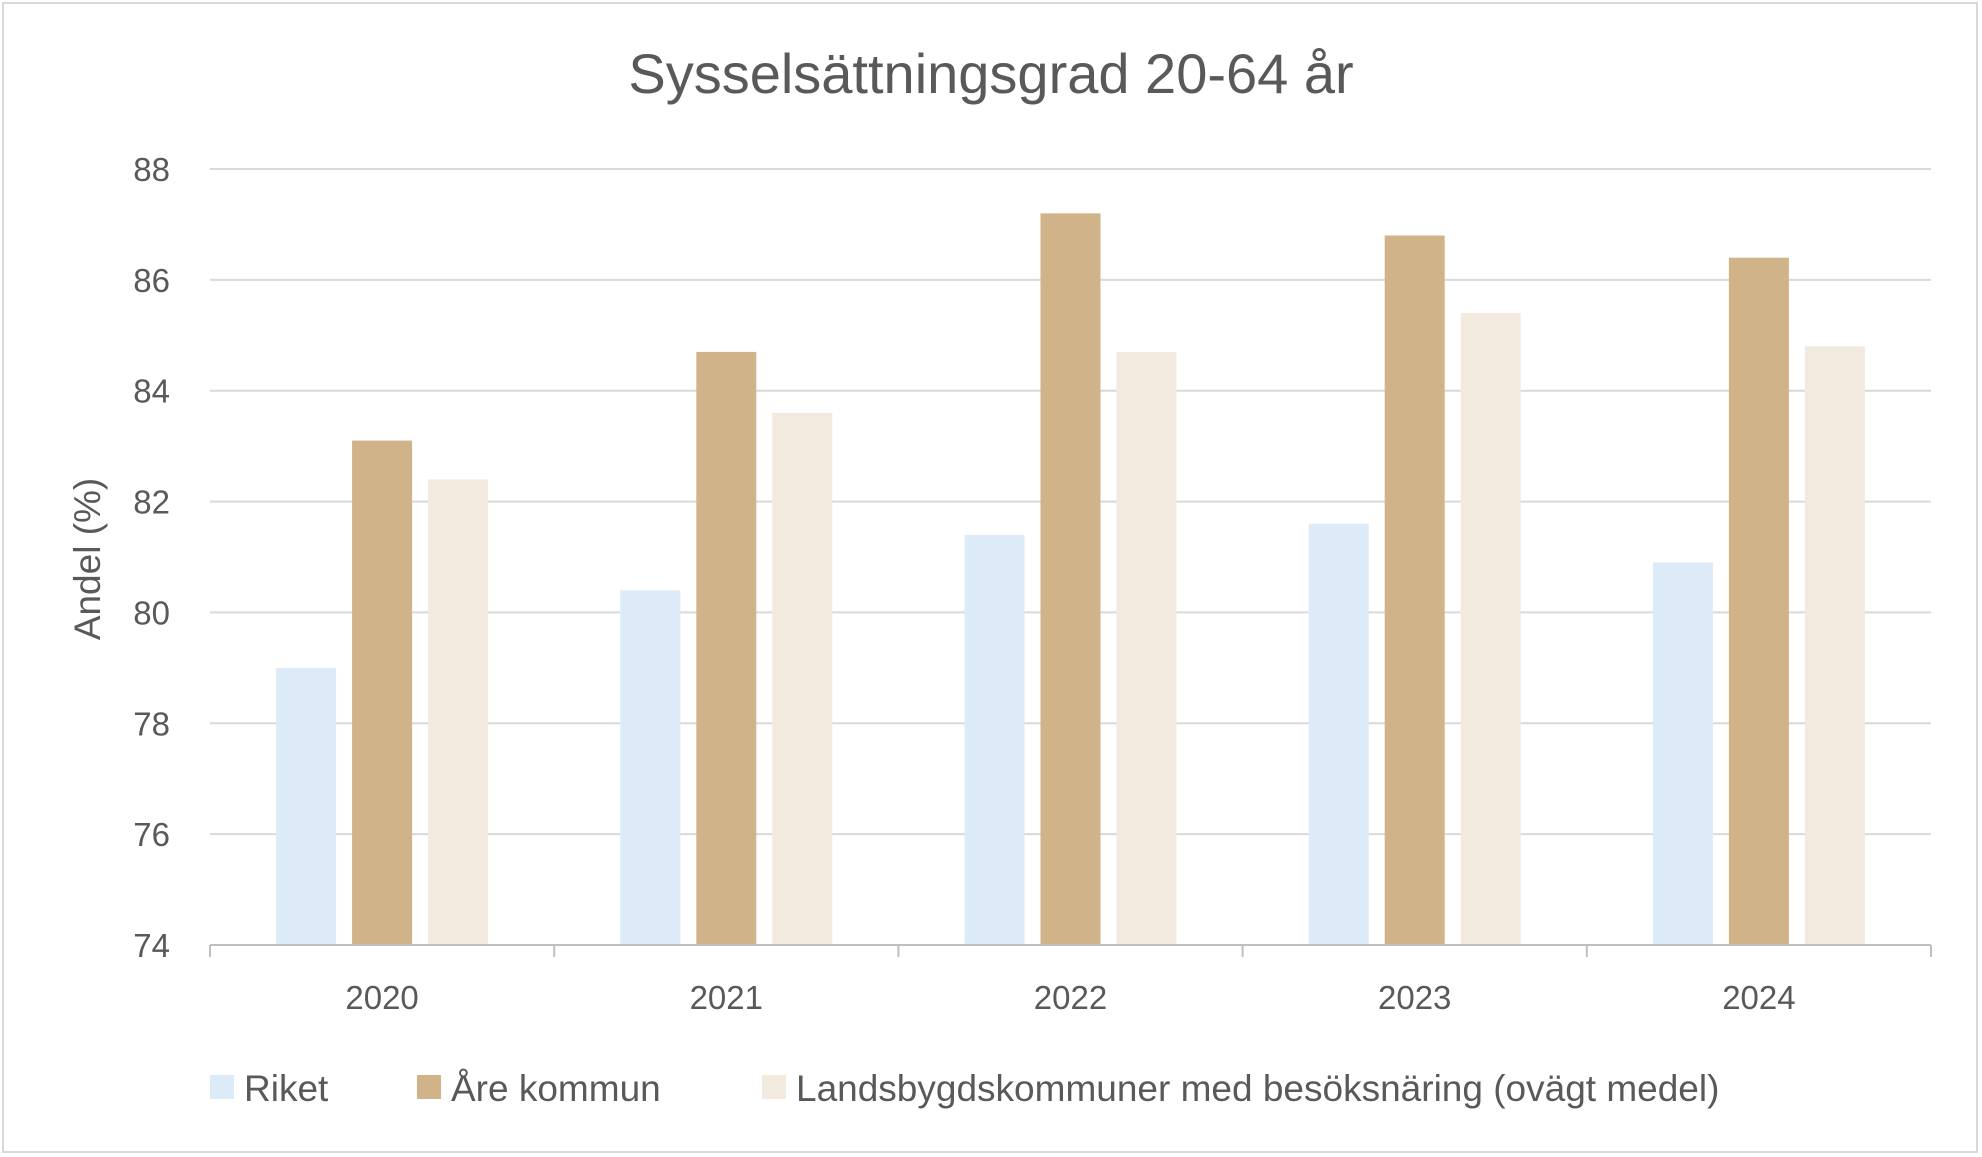 This screenshot has width=1982, height=1157. What do you see at coordinates (151, 612) in the screenshot?
I see `y-tick-label: 80` at bounding box center [151, 612].